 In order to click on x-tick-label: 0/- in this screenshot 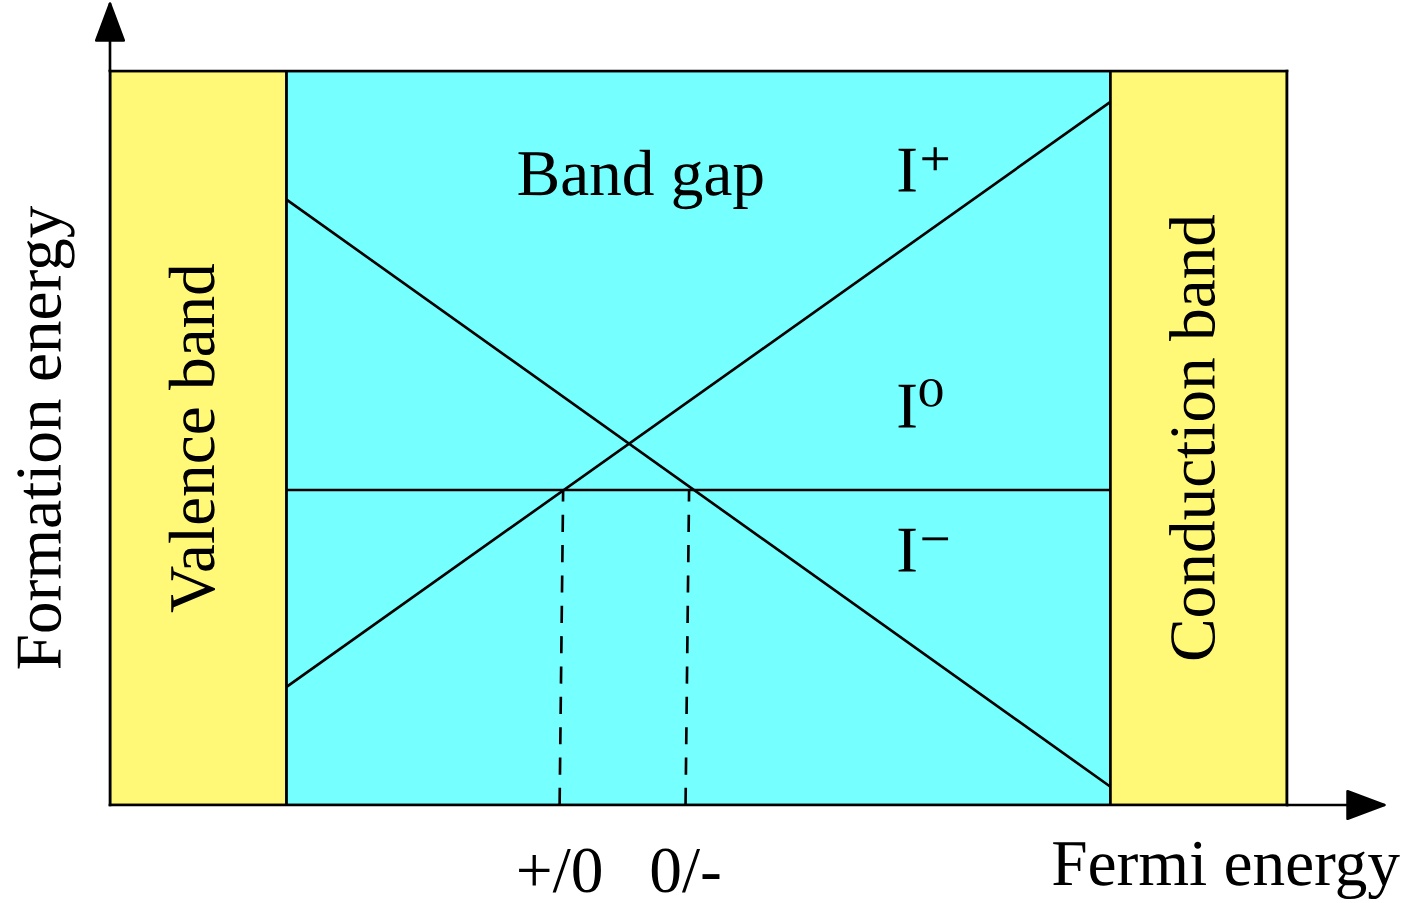, I will do `click(685, 870)`.